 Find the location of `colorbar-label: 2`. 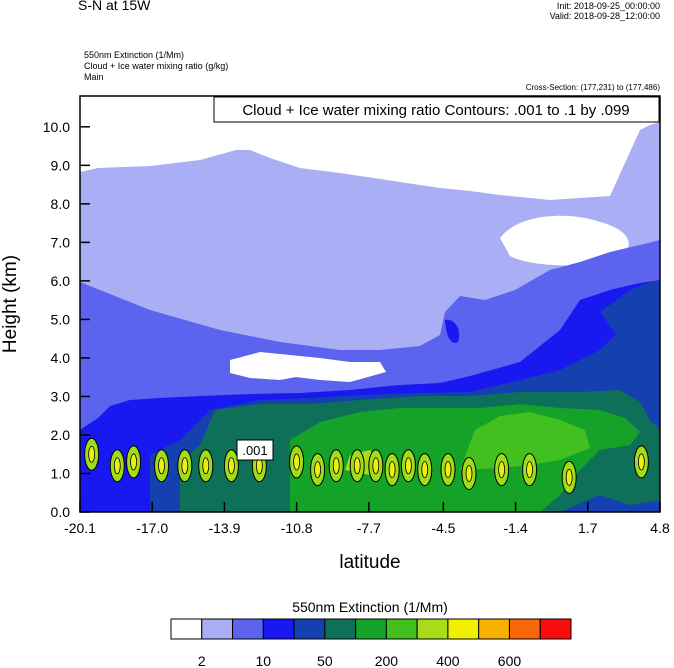

colorbar-label: 2 is located at coordinates (202, 660).